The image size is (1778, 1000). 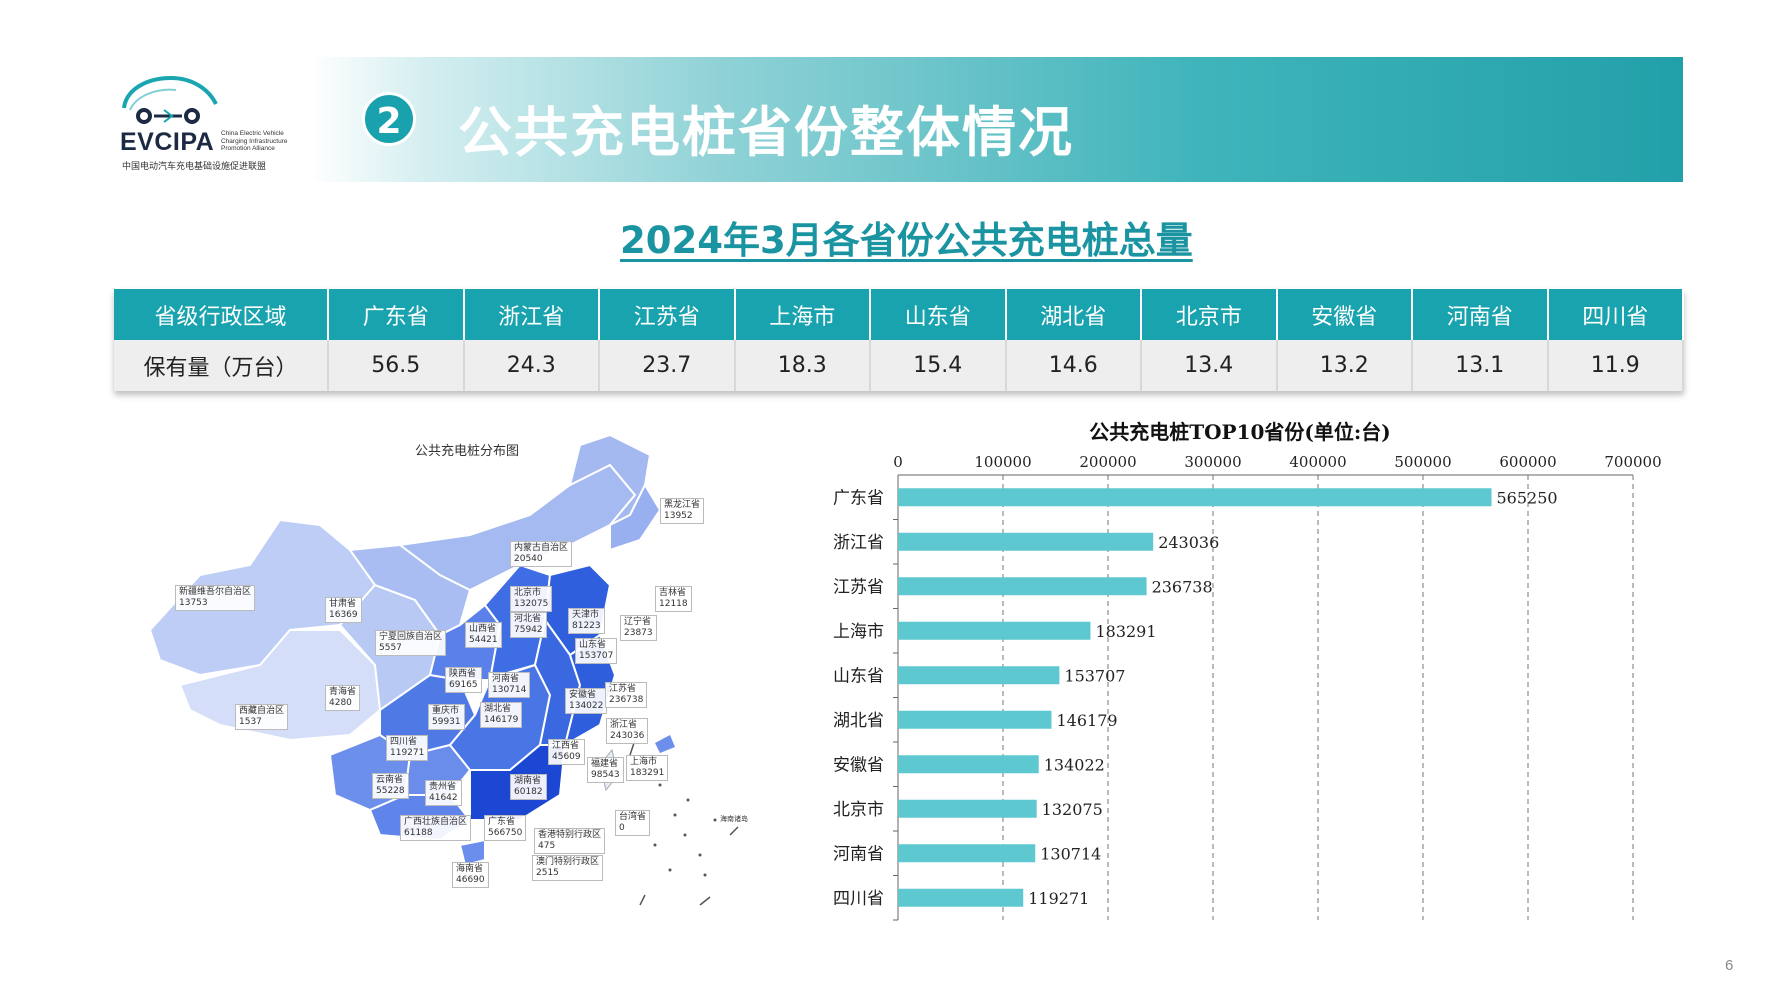 What do you see at coordinates (858, 543) in the screenshot?
I see `y-category-label: 浙江省` at bounding box center [858, 543].